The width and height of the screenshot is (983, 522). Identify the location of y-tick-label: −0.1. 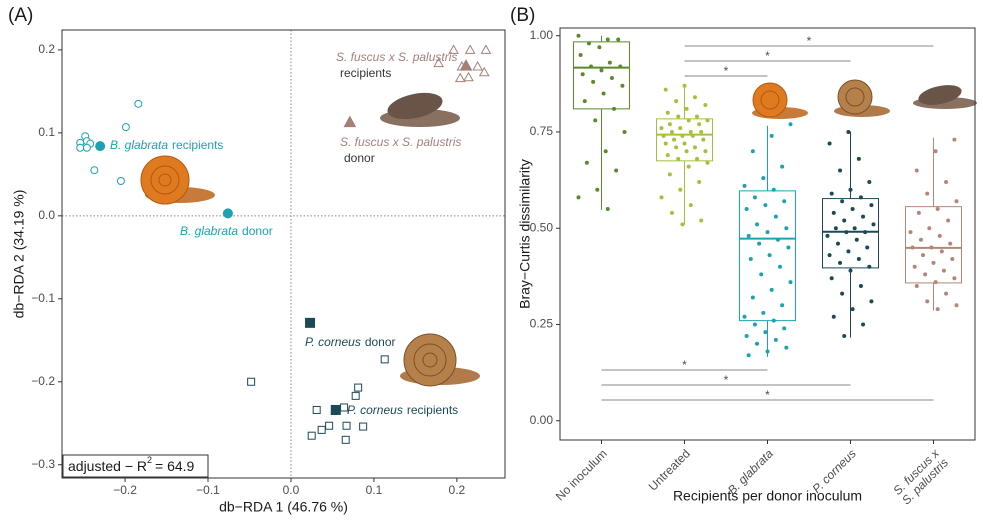
(43, 298).